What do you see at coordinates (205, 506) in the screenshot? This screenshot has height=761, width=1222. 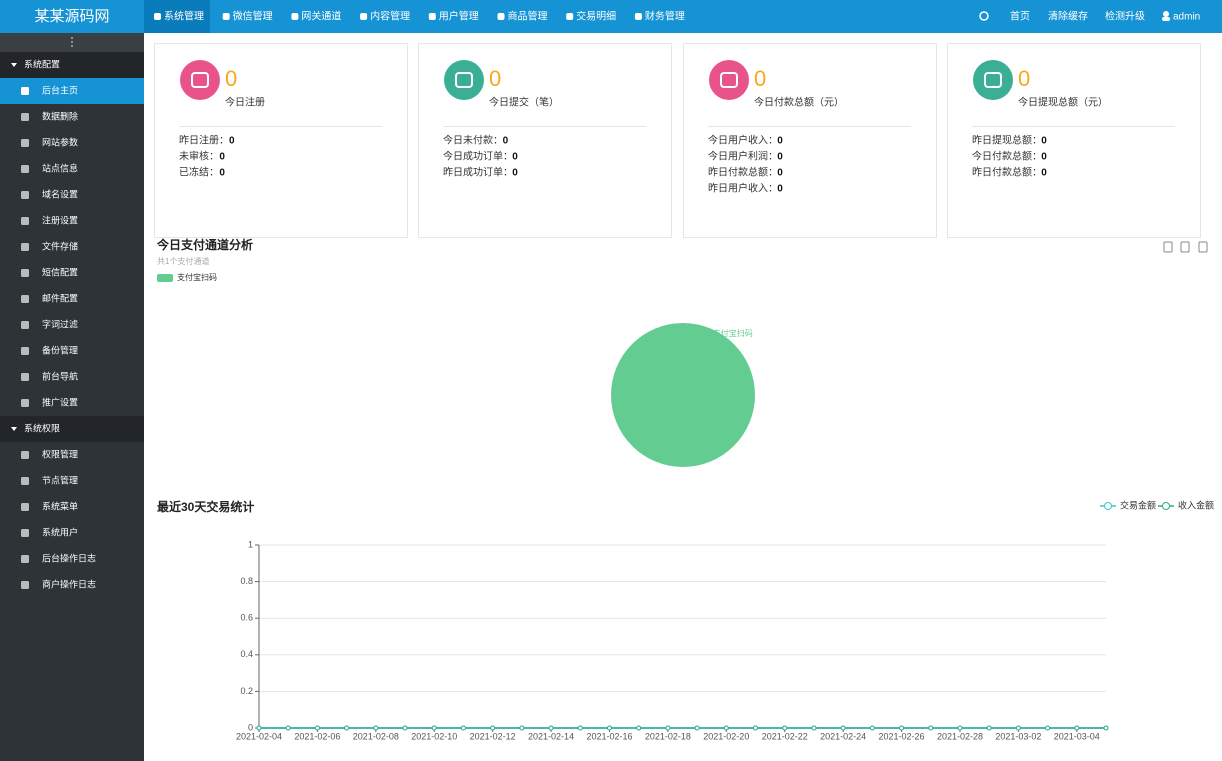 I see `chart-title: 最近30天交易统计` at bounding box center [205, 506].